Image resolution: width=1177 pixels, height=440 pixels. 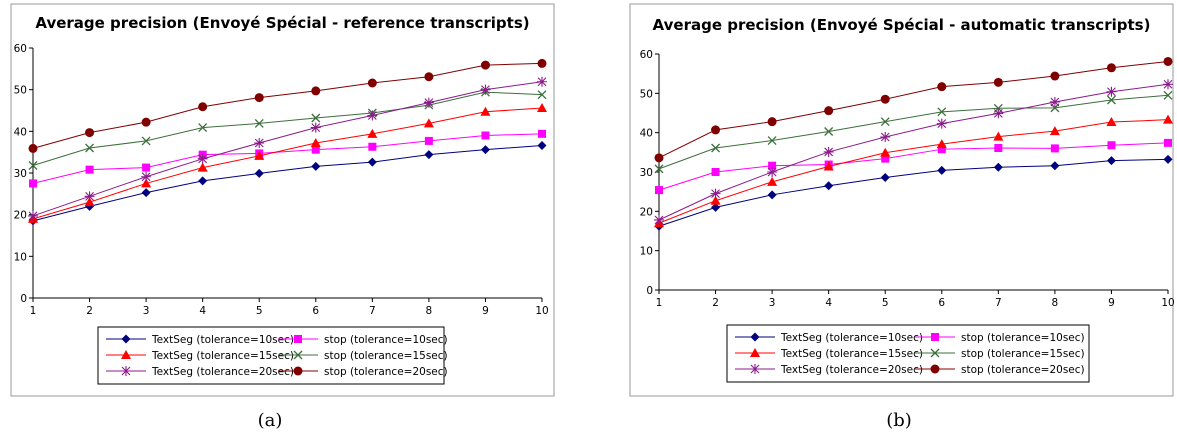 I want to click on chart-a-series-2-line, so click(x=287, y=163).